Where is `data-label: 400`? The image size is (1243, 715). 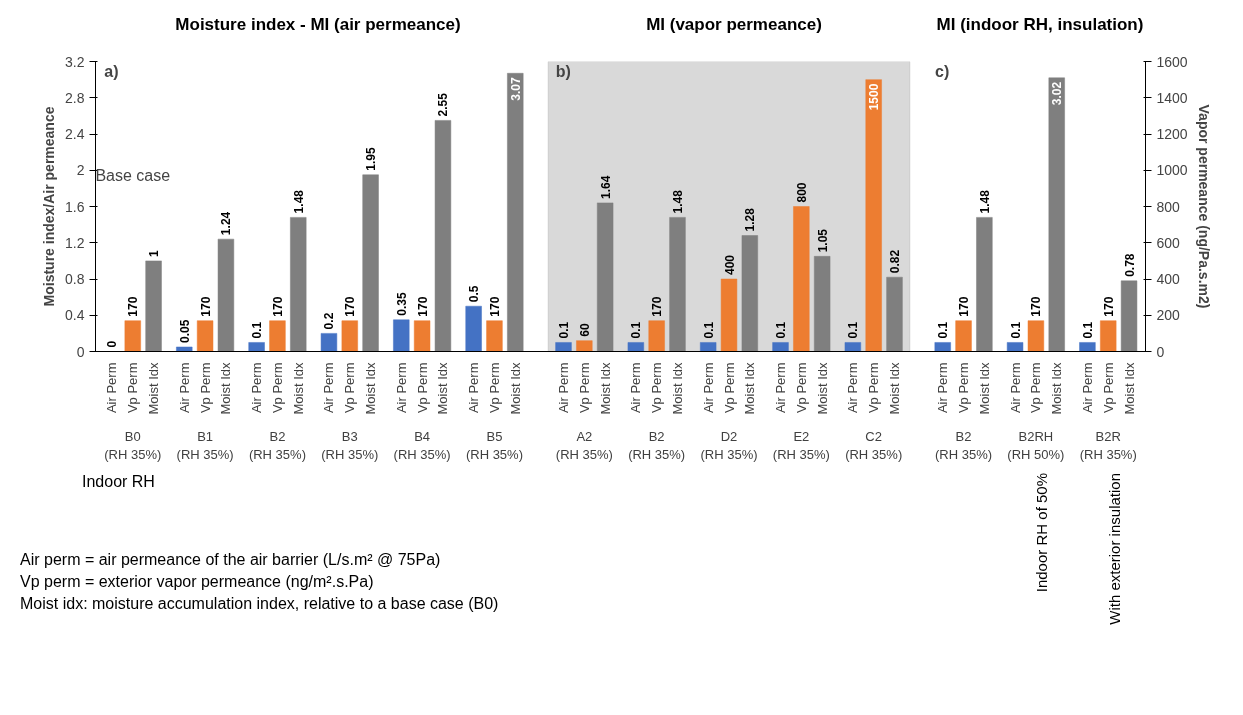
data-label: 400 is located at coordinates (729, 264).